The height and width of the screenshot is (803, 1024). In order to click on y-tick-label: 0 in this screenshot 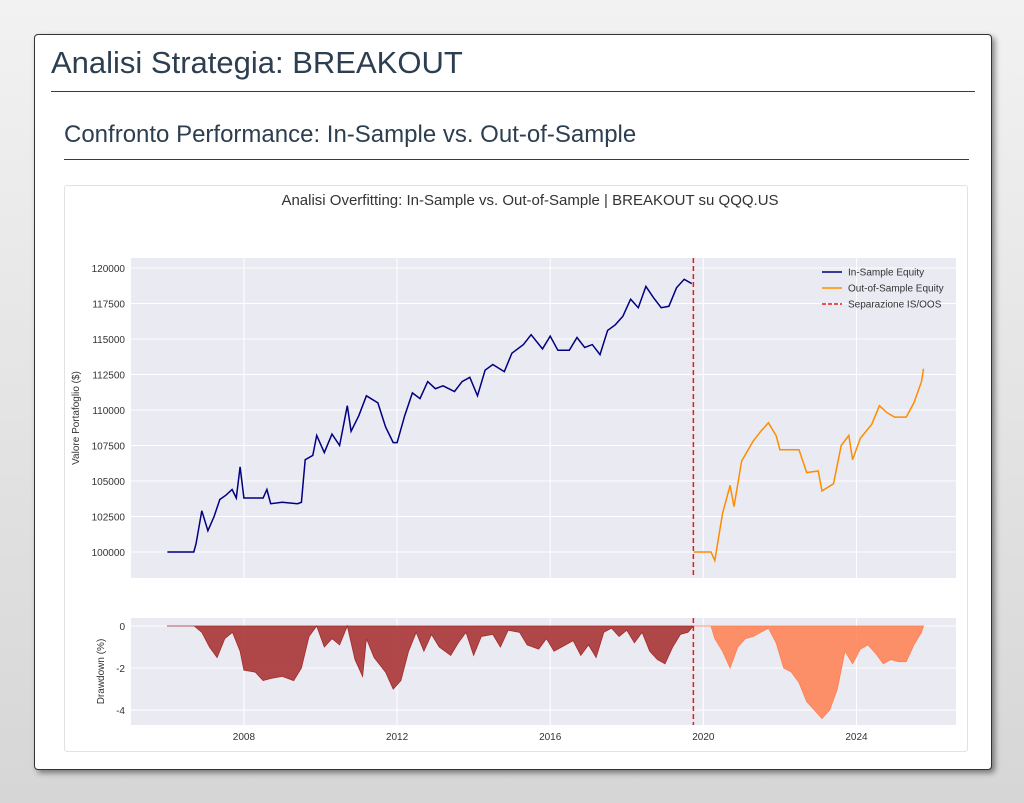, I will do `click(122, 627)`.